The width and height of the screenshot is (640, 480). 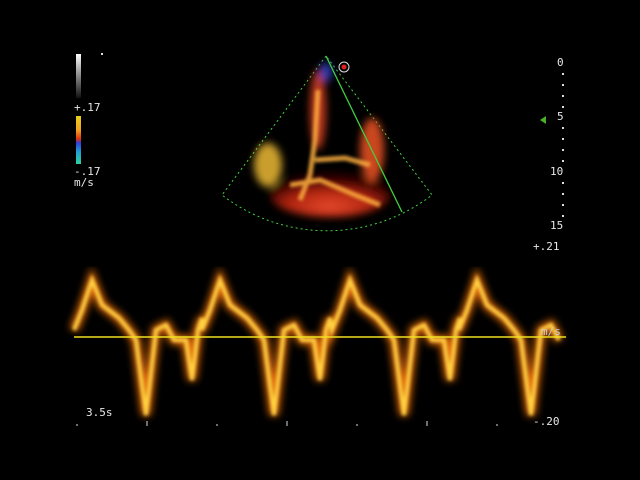 What do you see at coordinates (344, 67) in the screenshot?
I see `sample-volume-marker` at bounding box center [344, 67].